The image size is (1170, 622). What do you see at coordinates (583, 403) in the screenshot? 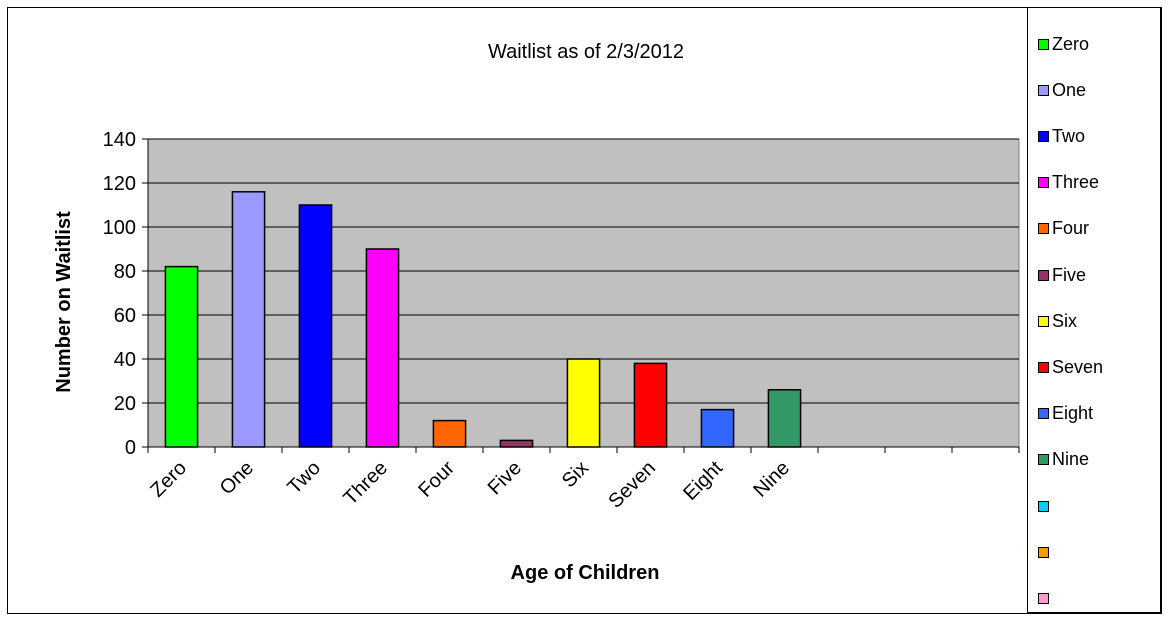
I see `bar-six` at bounding box center [583, 403].